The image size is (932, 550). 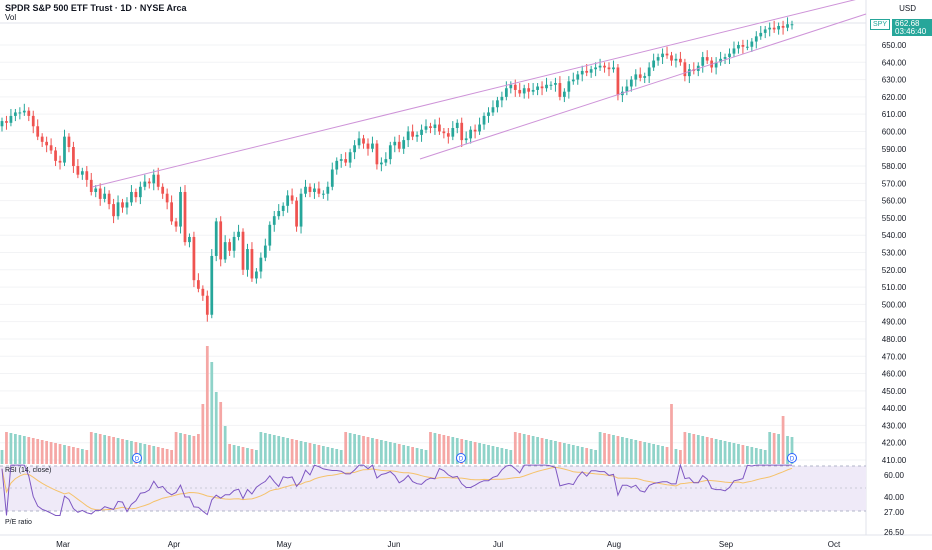 I want to click on price-tick-label: 590.00, so click(x=894, y=149).